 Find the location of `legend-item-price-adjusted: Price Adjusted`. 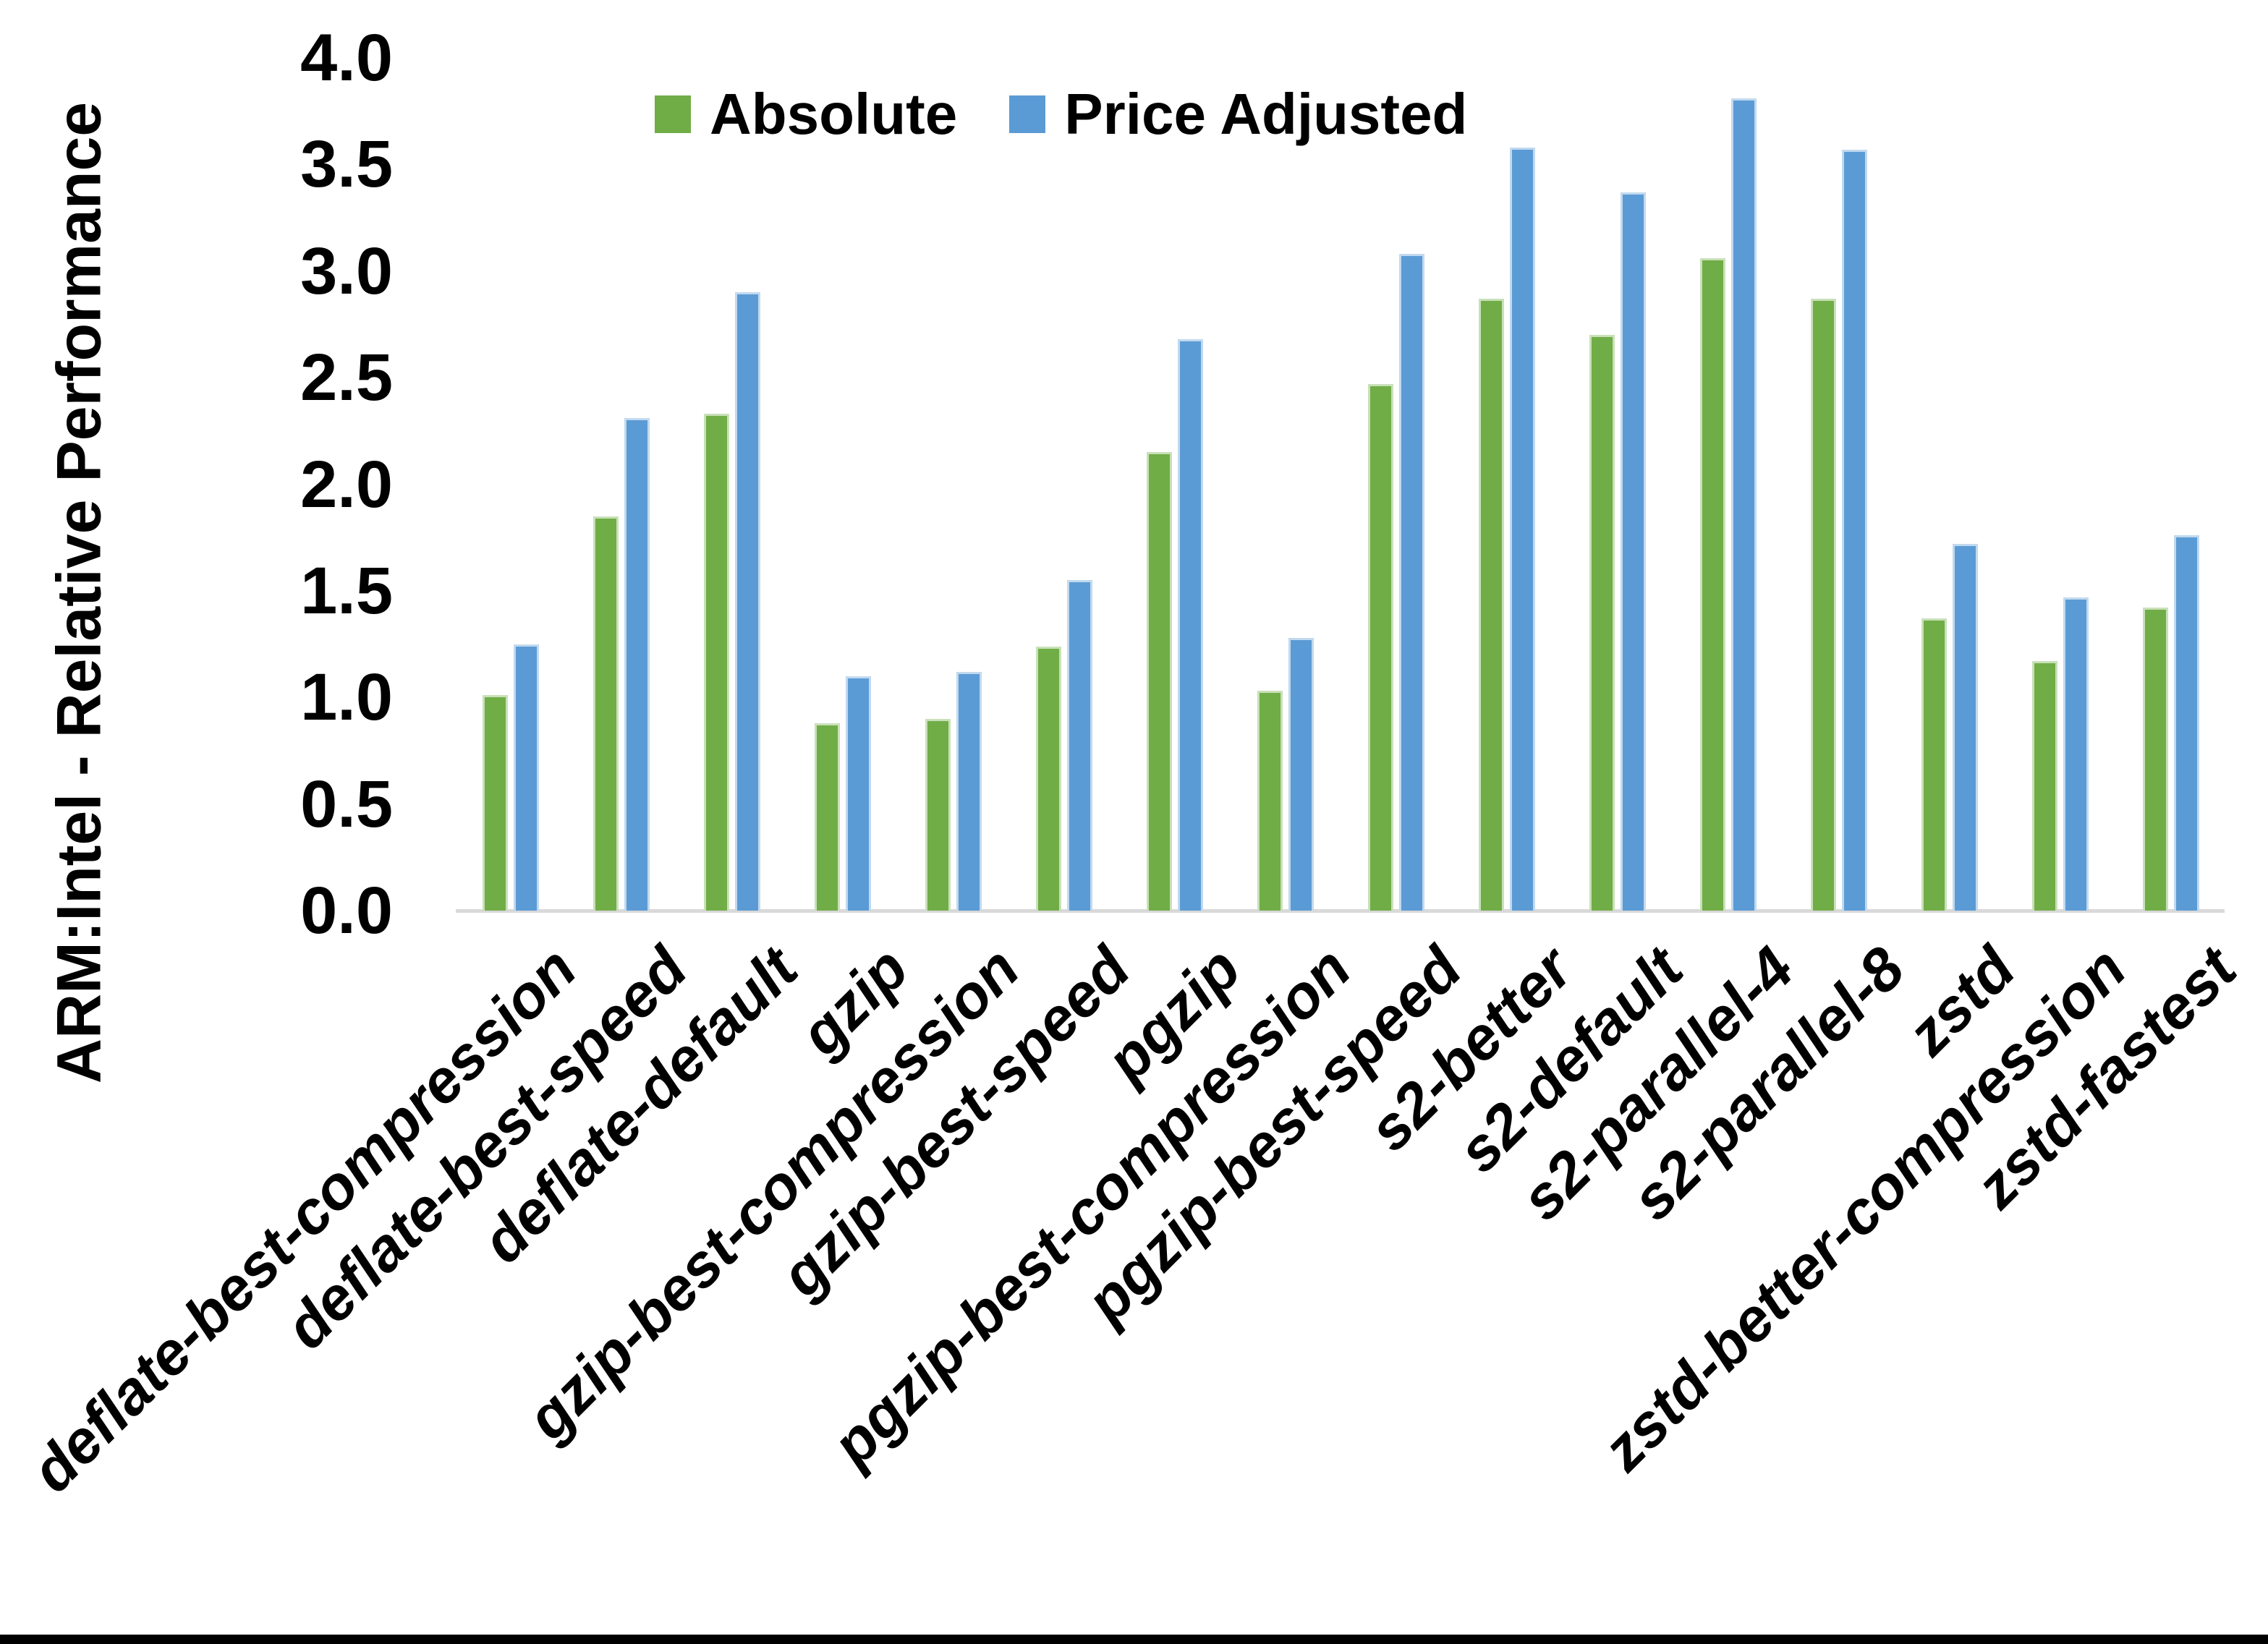

legend-item-price-adjusted: Price Adjusted is located at coordinates (1238, 114).